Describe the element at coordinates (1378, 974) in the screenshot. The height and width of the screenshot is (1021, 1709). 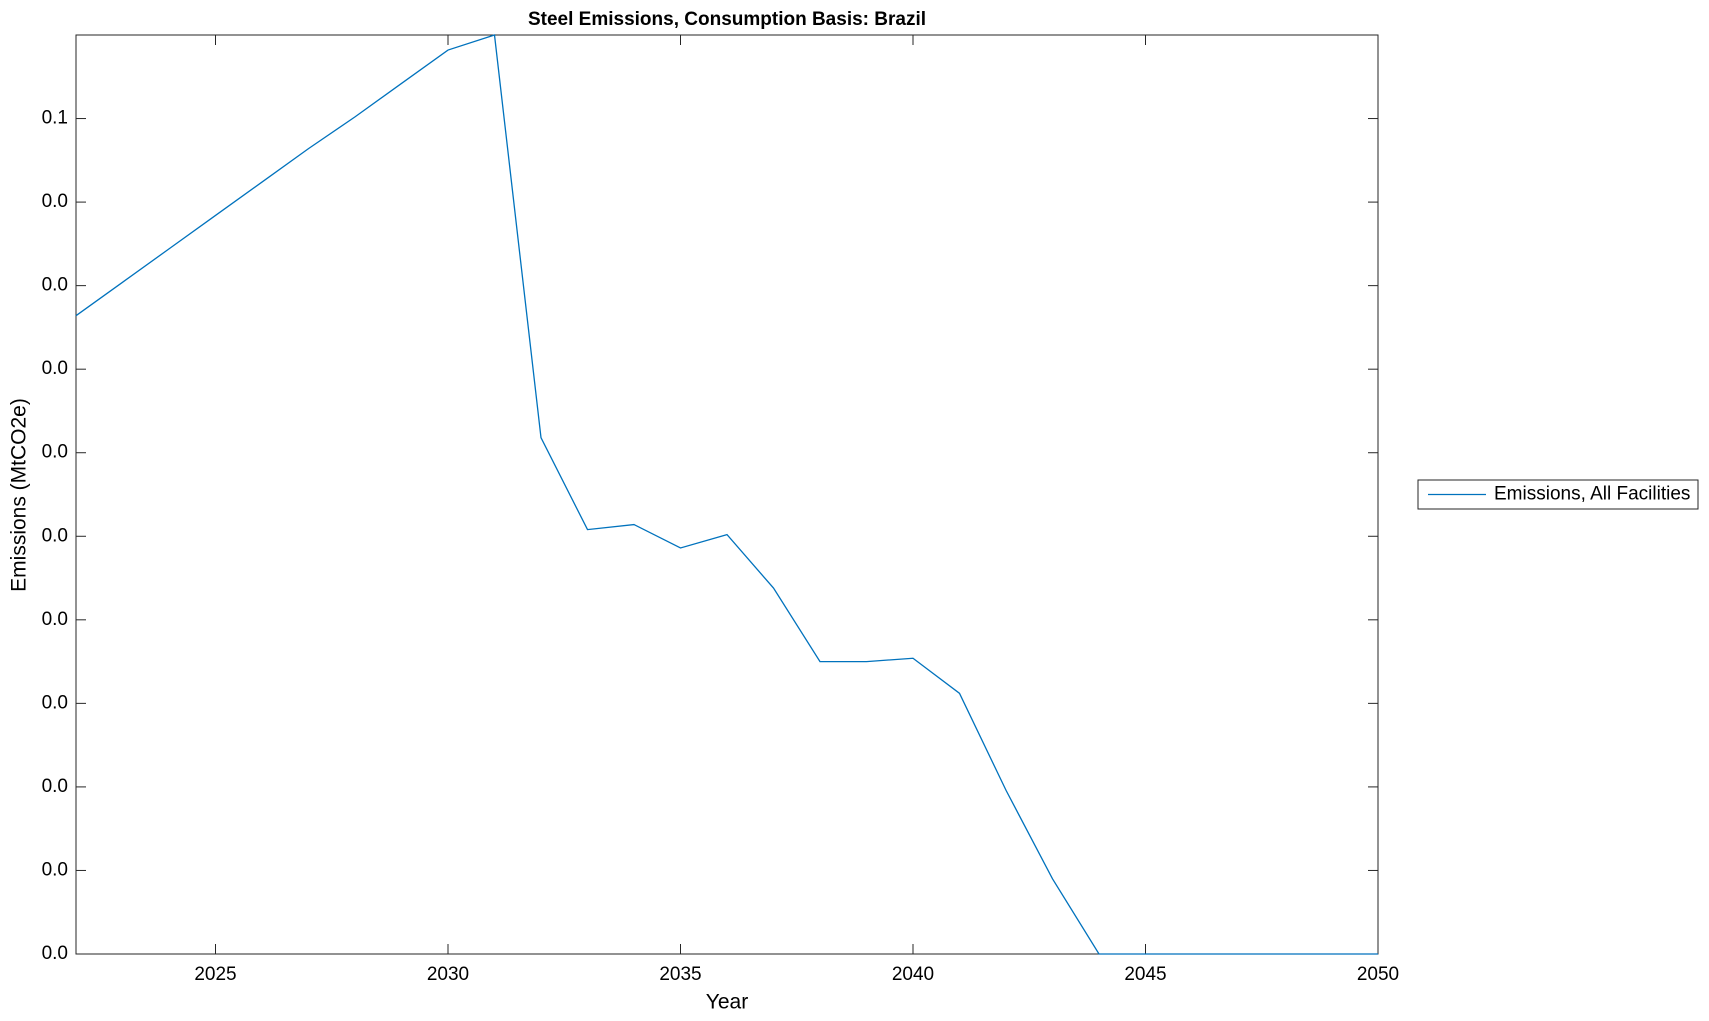
I see `x-tick-label: 2050` at that location.